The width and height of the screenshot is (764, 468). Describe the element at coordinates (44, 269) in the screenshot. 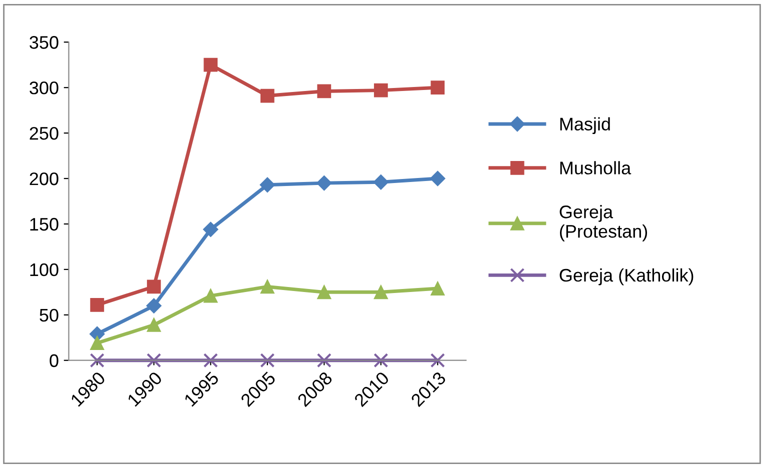

I see `y-tick-label: 100` at that location.